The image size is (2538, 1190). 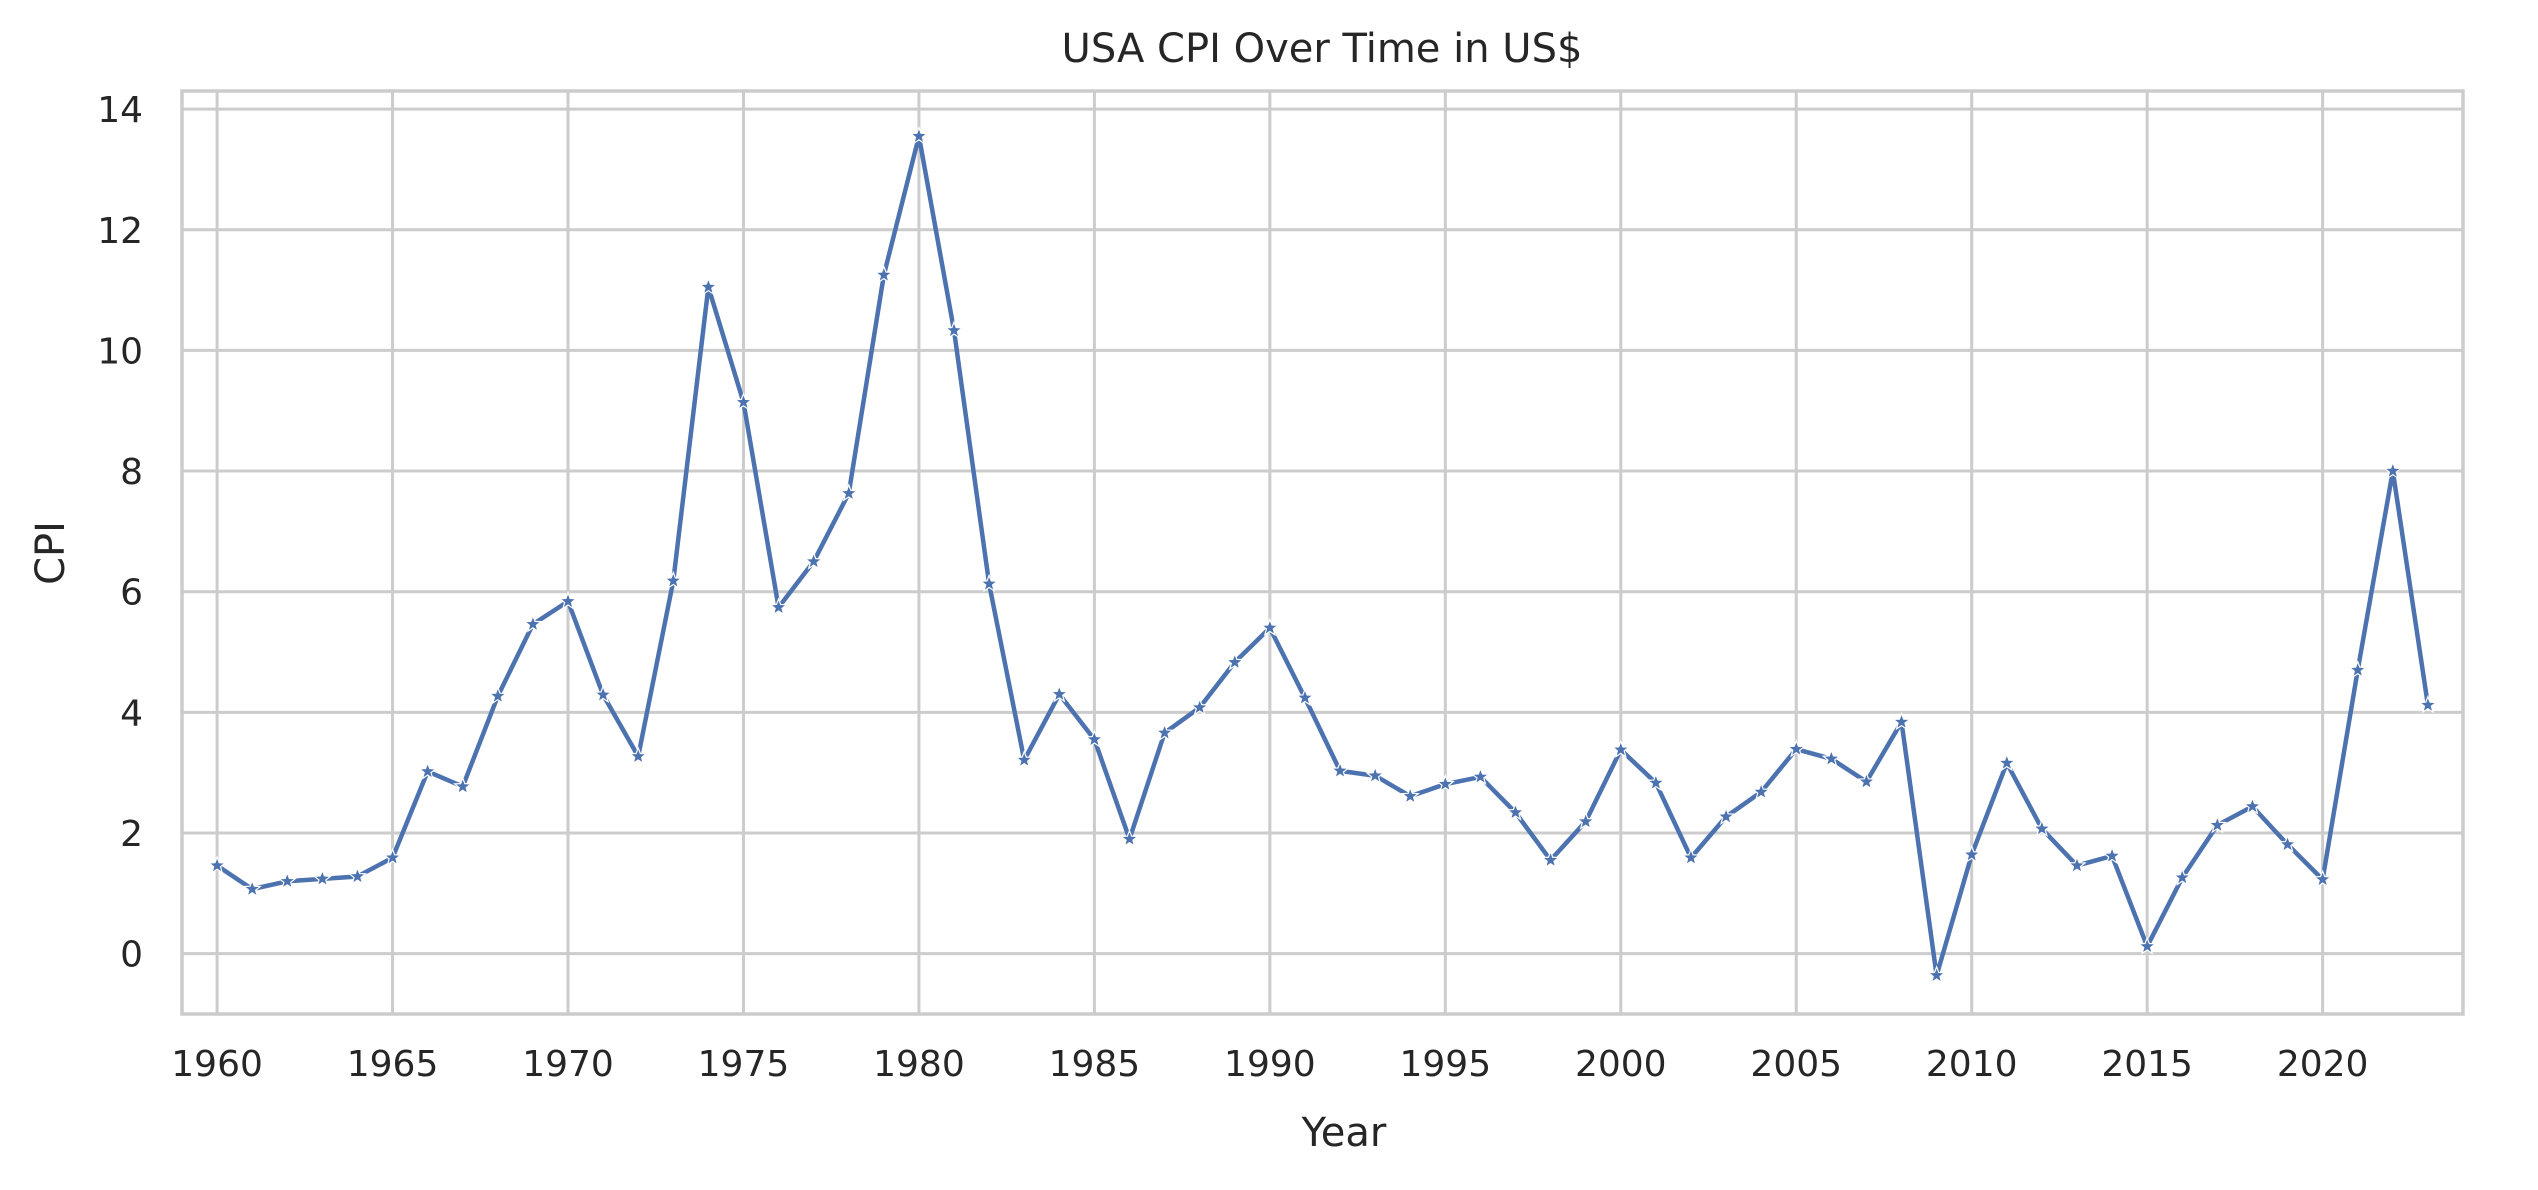 What do you see at coordinates (120, 231) in the screenshot?
I see `y-tick-label: 12` at bounding box center [120, 231].